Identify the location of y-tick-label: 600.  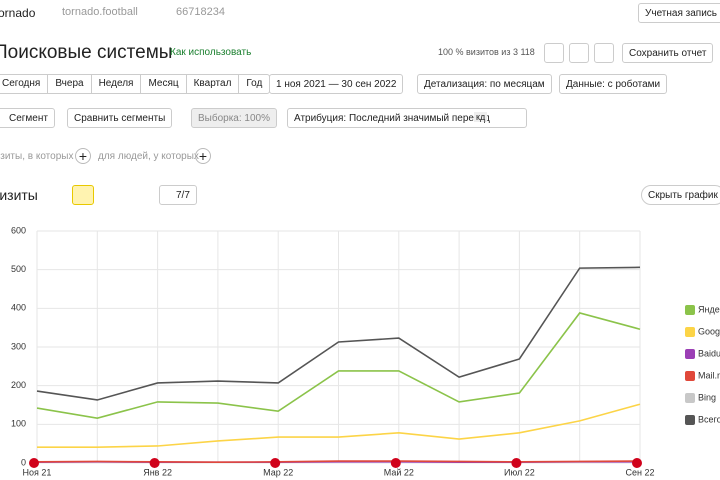
(18, 230).